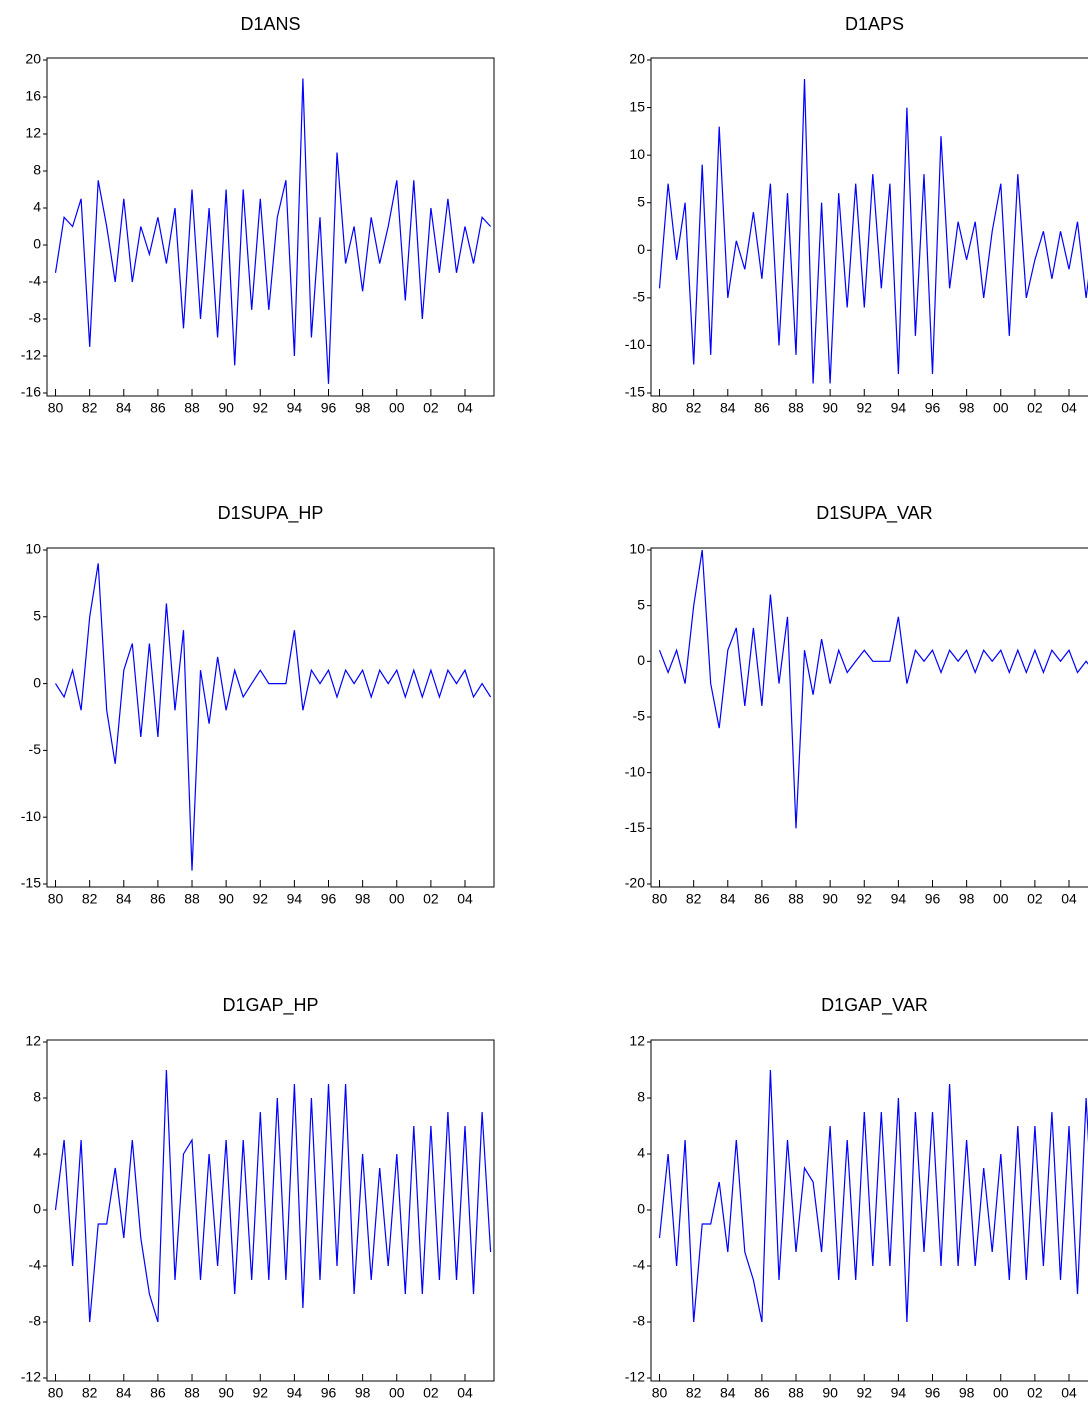 The width and height of the screenshot is (1088, 1412). I want to click on chart-title: D1SUPA_HP, so click(271, 513).